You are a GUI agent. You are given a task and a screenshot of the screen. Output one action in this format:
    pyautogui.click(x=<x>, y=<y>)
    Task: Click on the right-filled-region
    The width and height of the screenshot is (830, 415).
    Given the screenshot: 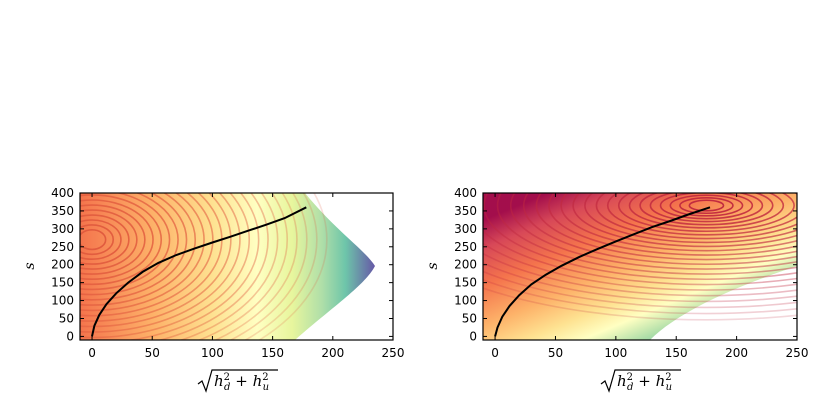 What is the action you would take?
    pyautogui.click(x=640, y=266)
    